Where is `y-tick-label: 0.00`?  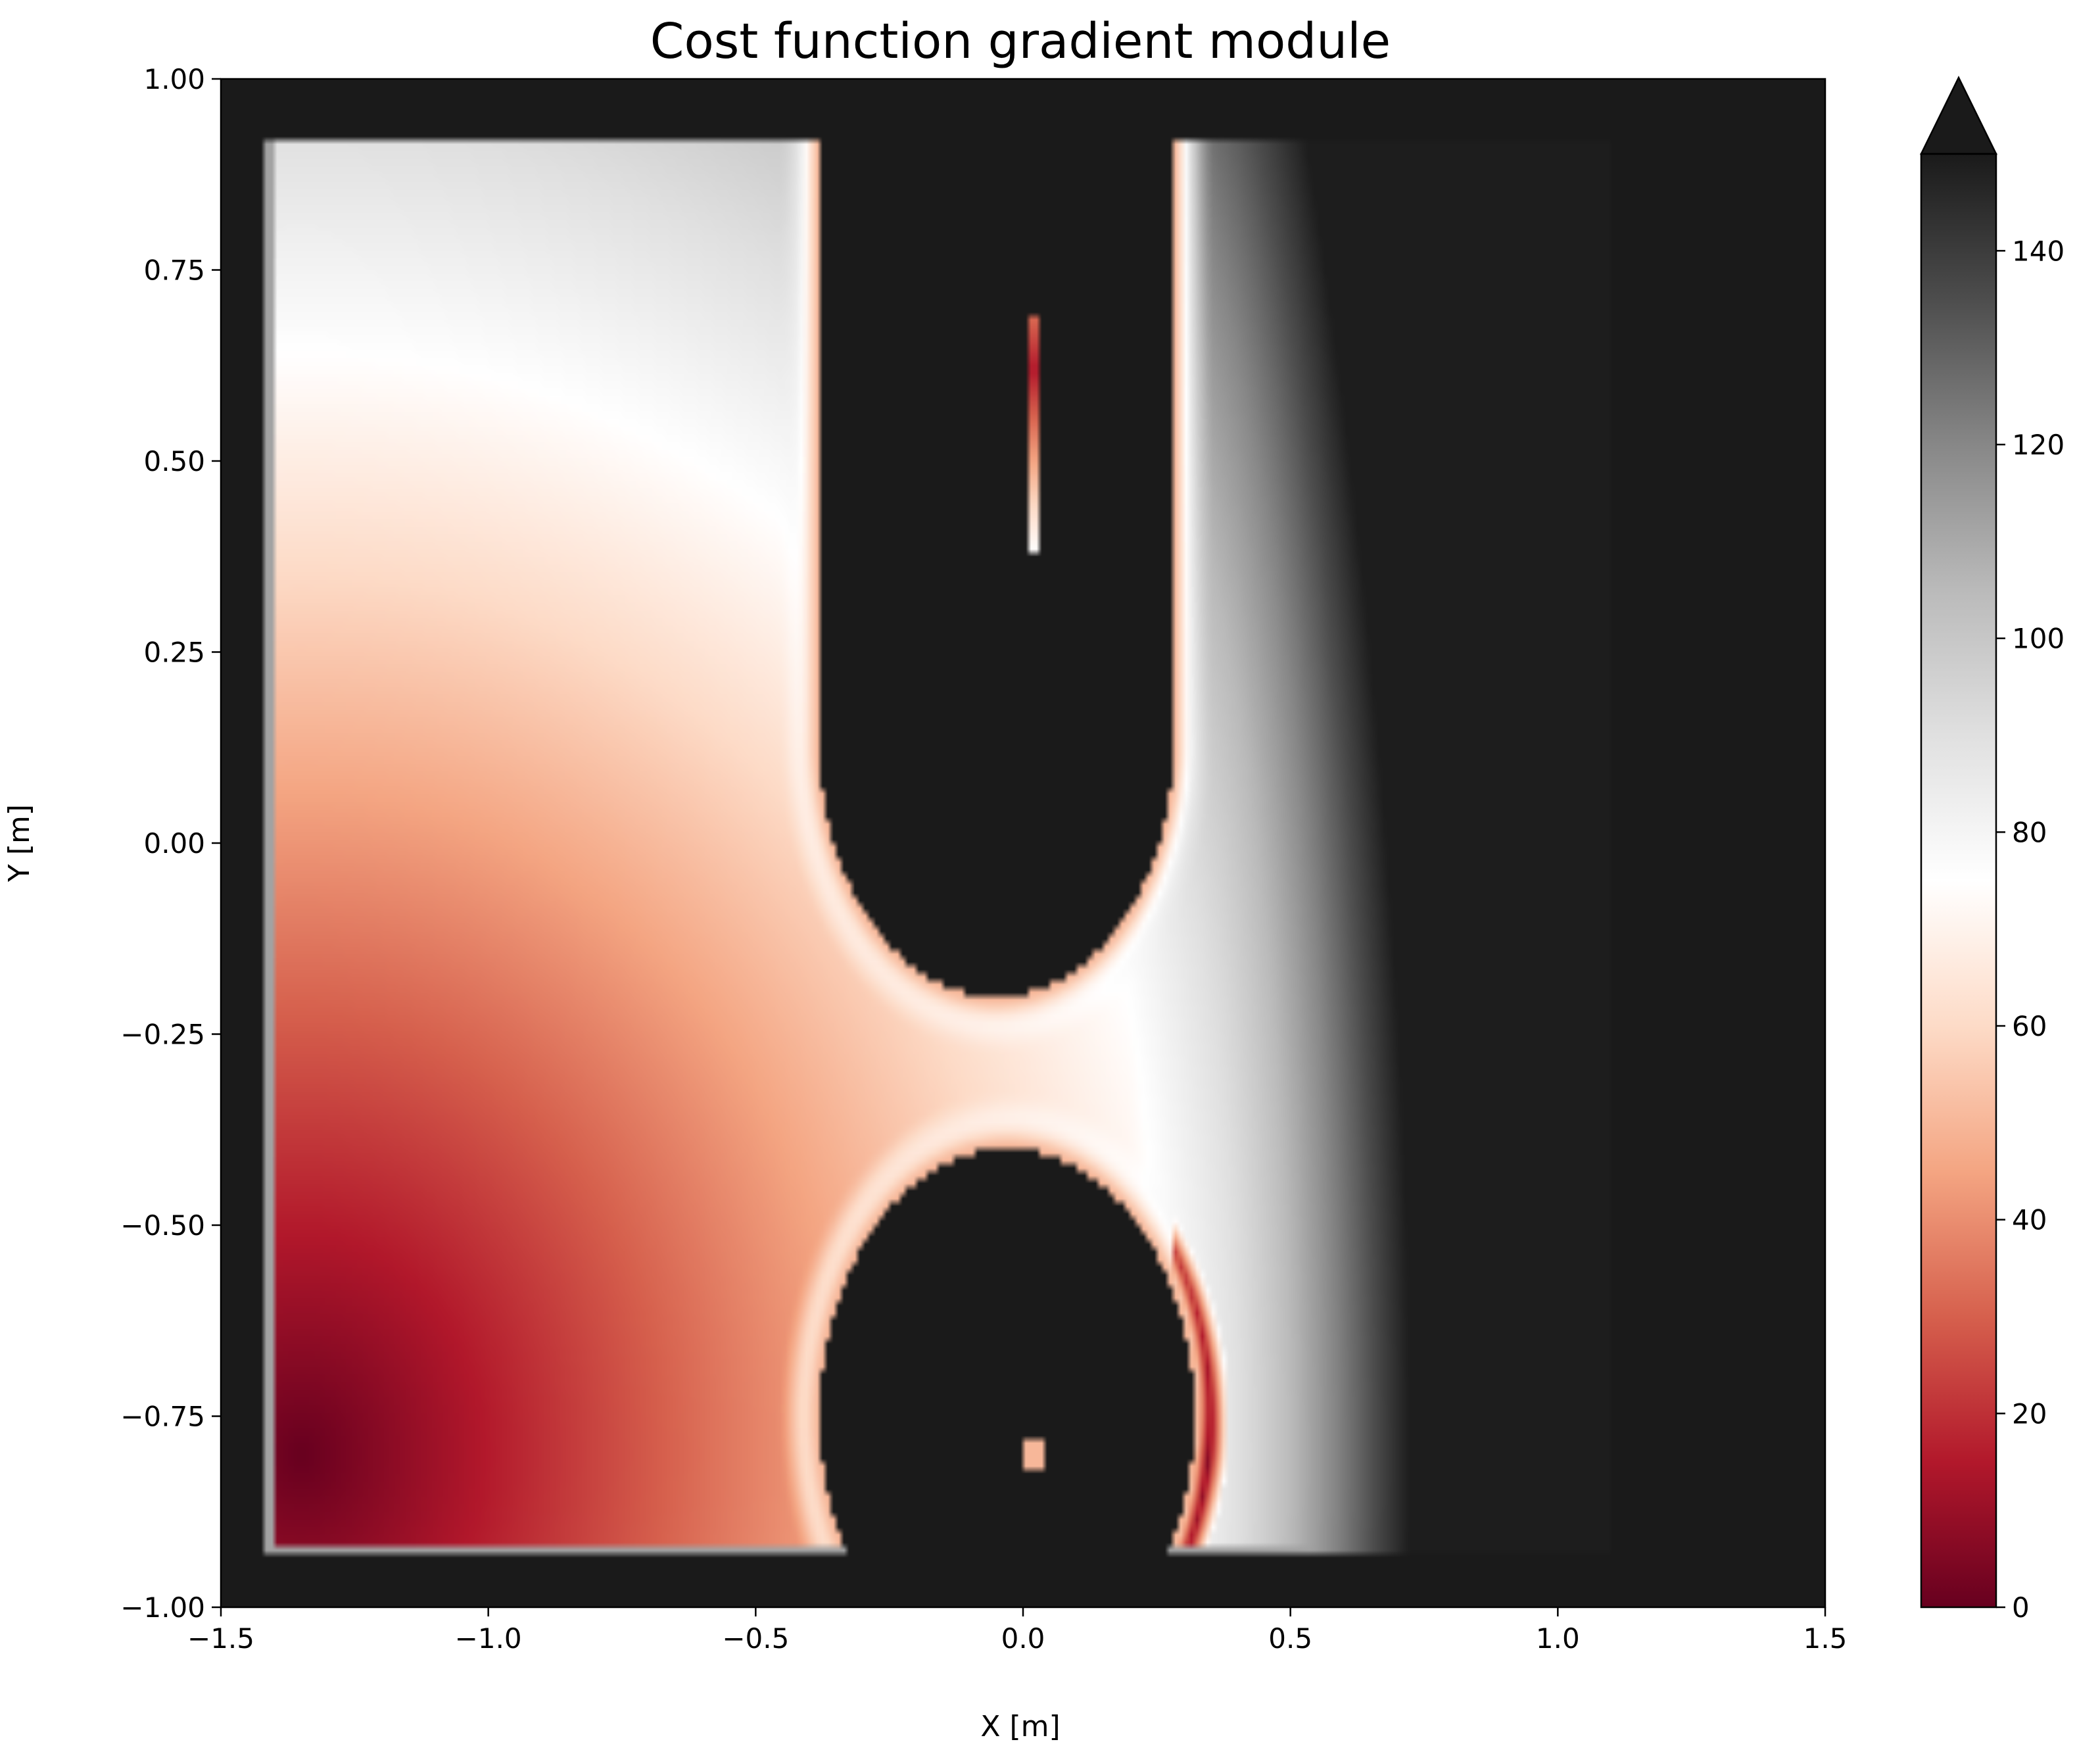 y-tick-label: 0.00 is located at coordinates (174, 843).